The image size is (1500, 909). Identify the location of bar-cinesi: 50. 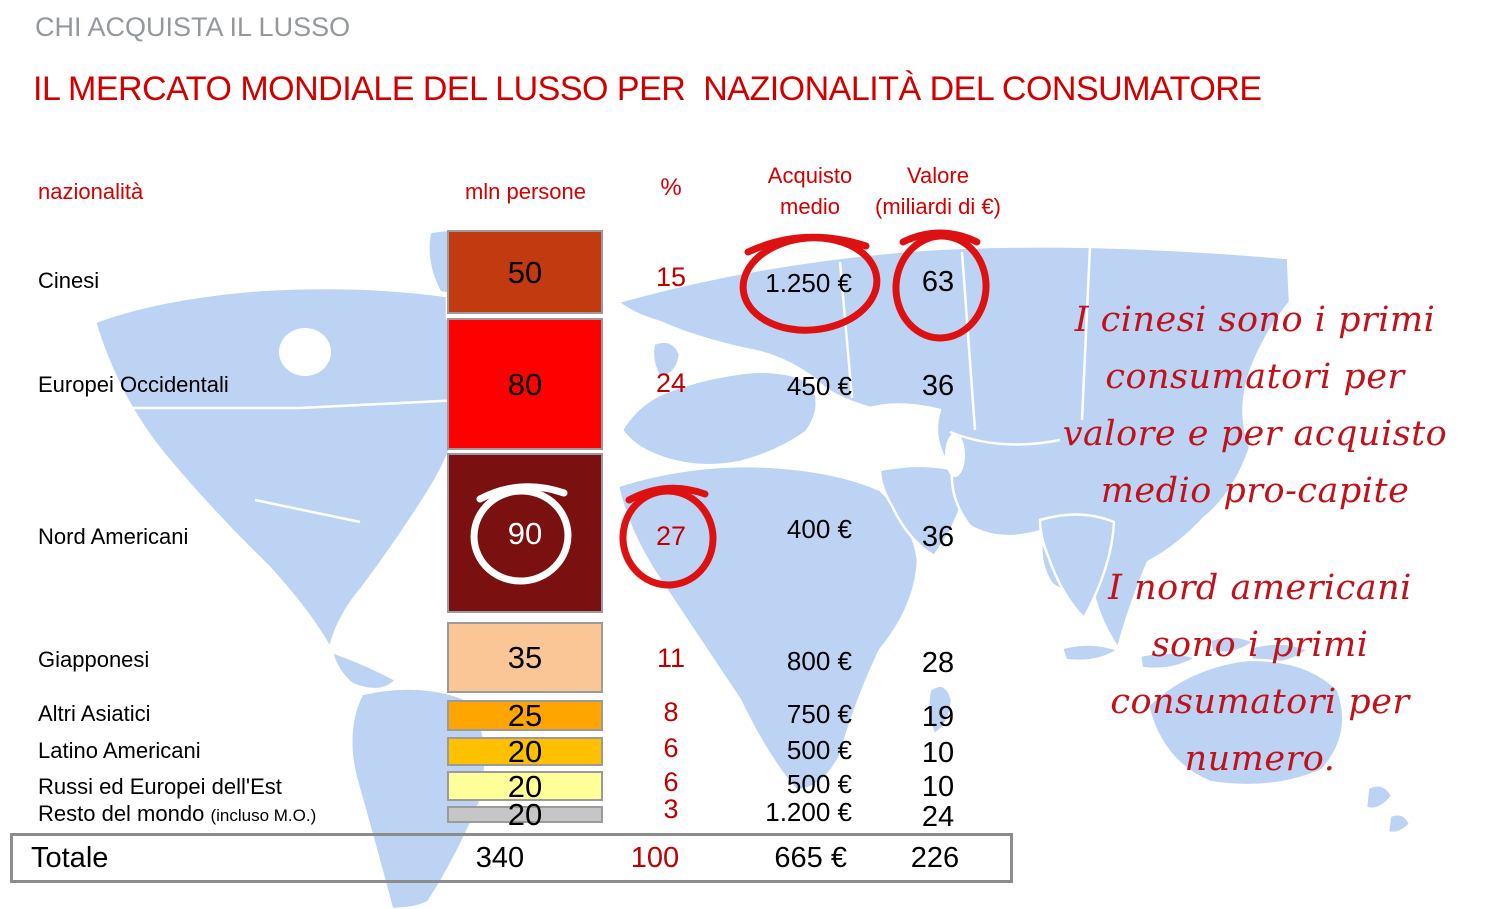
(525, 272).